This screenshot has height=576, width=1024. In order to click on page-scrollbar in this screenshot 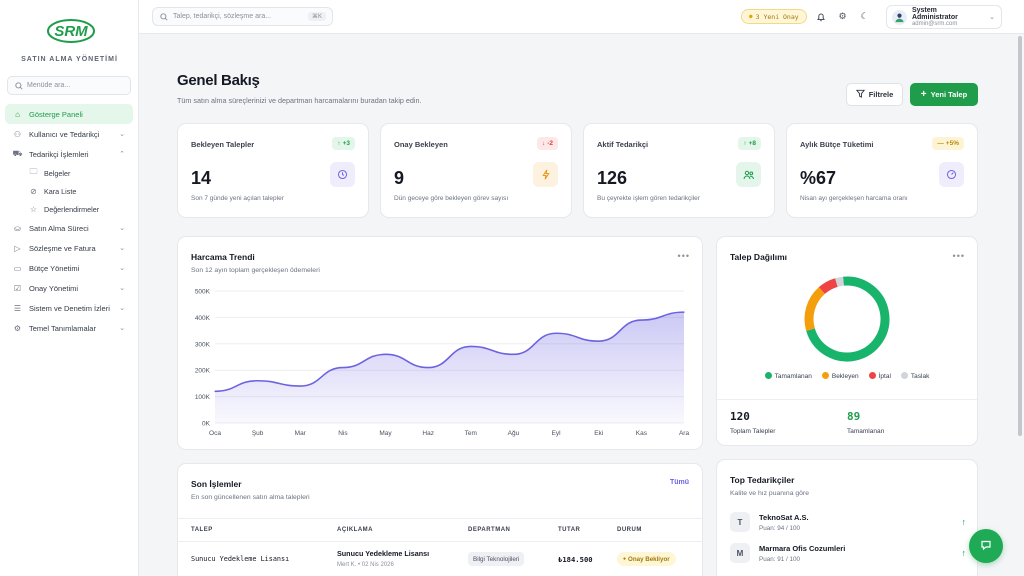, I will do `click(1020, 236)`.